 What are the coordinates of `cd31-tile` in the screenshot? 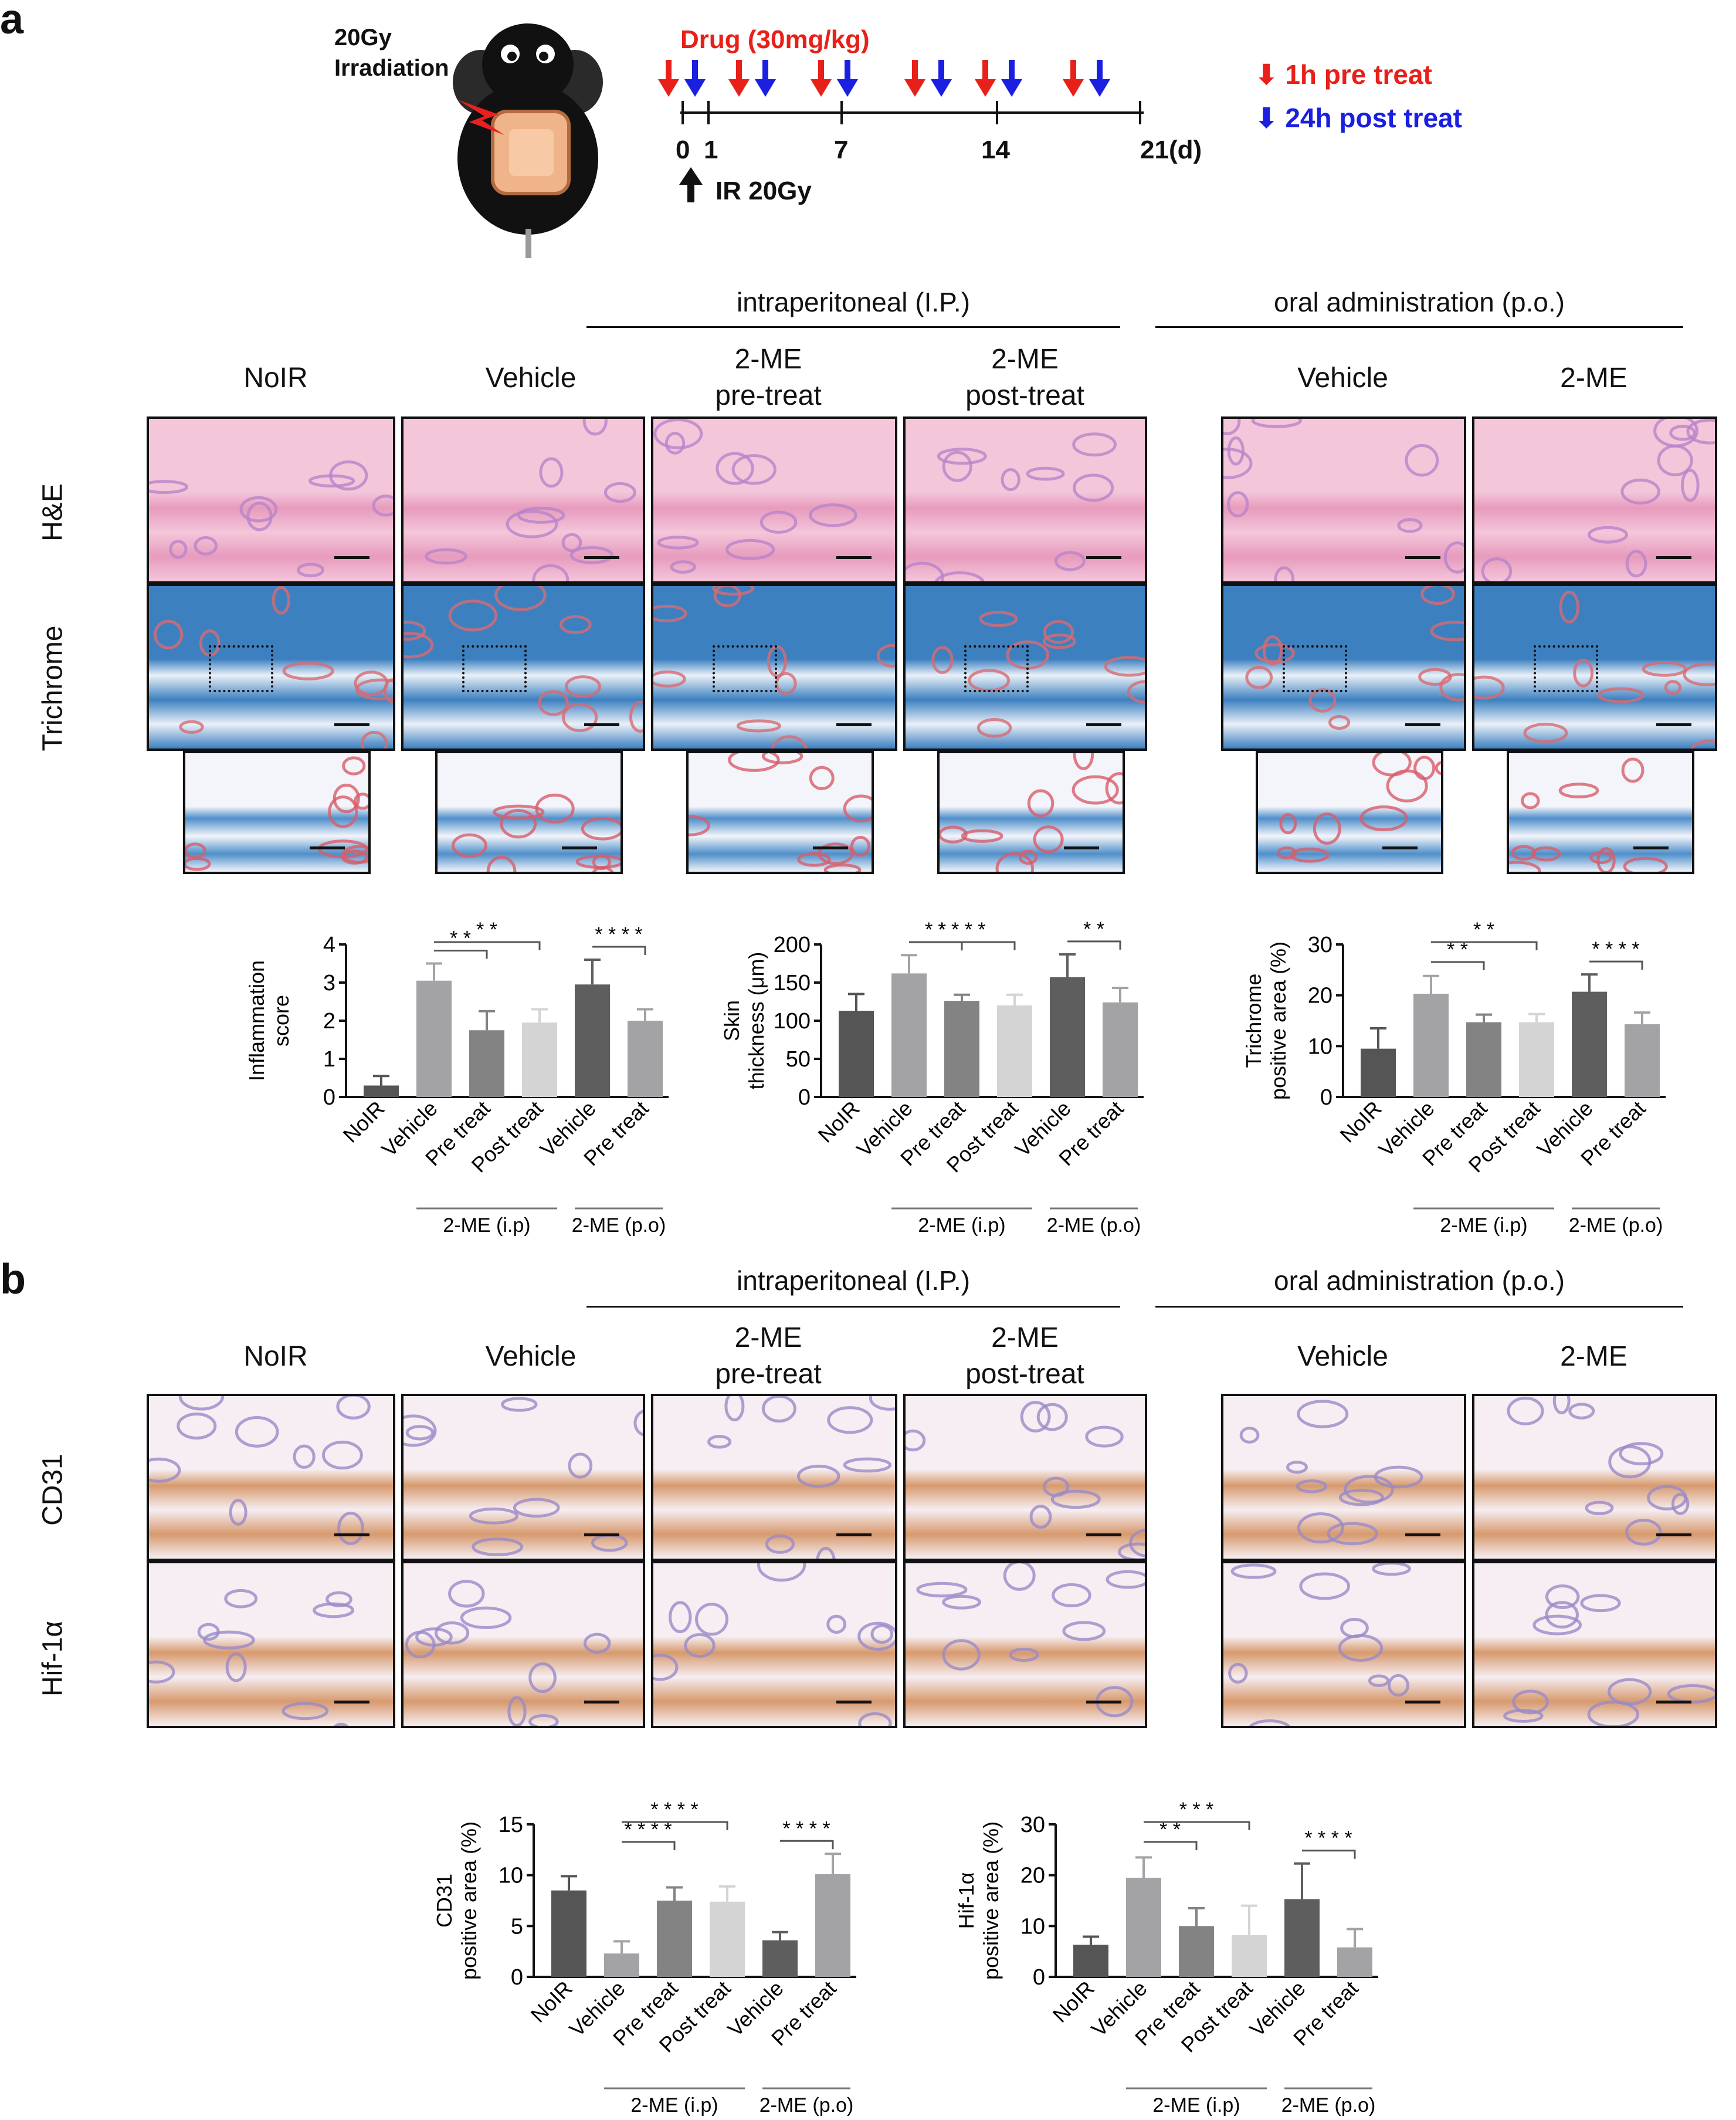 It's located at (271, 1477).